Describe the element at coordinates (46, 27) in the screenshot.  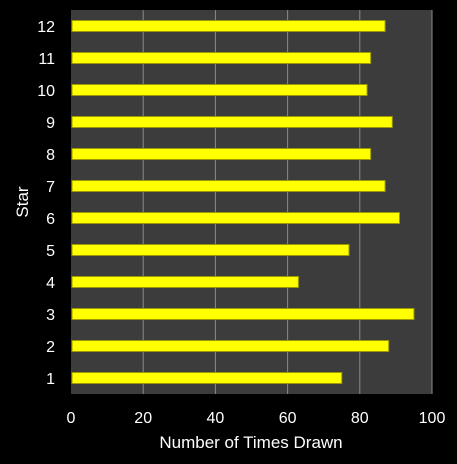
I see `y-tick-label: 12` at that location.